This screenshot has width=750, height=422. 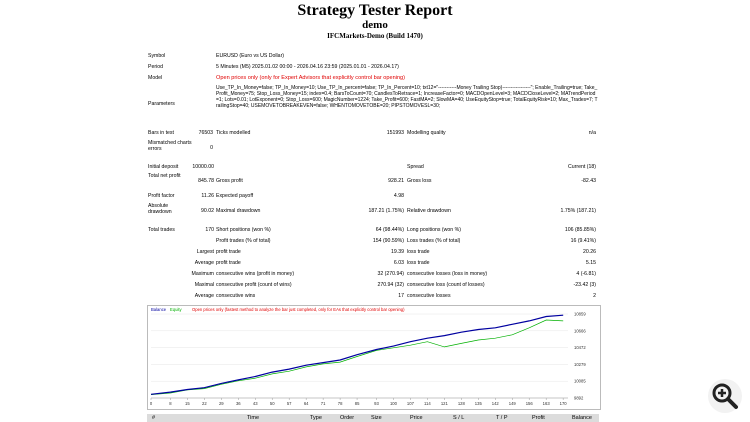 I want to click on netprofit-label: Total net profit, so click(x=164, y=176).